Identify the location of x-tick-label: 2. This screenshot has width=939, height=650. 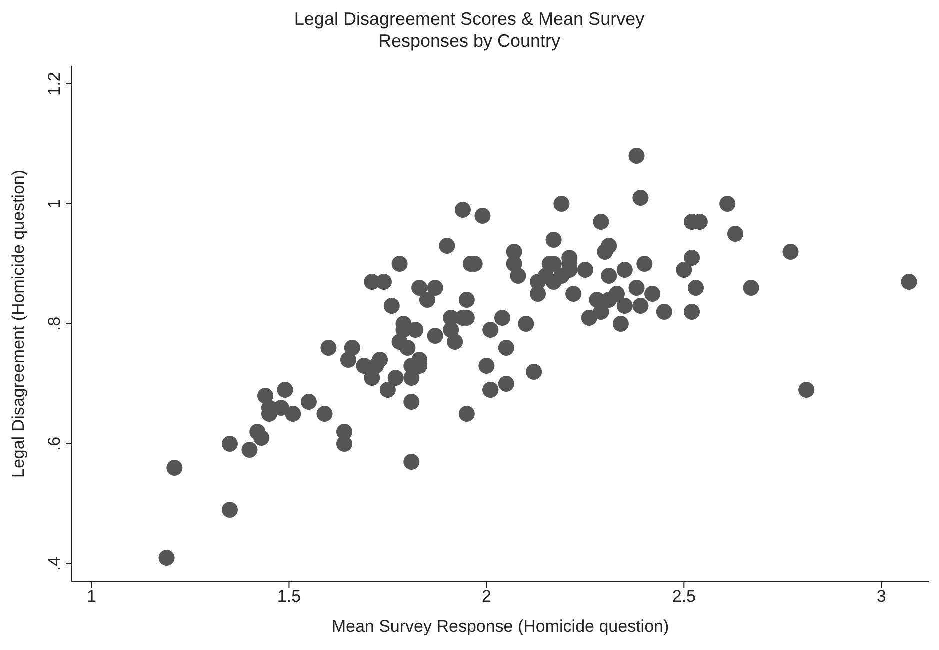
(487, 596).